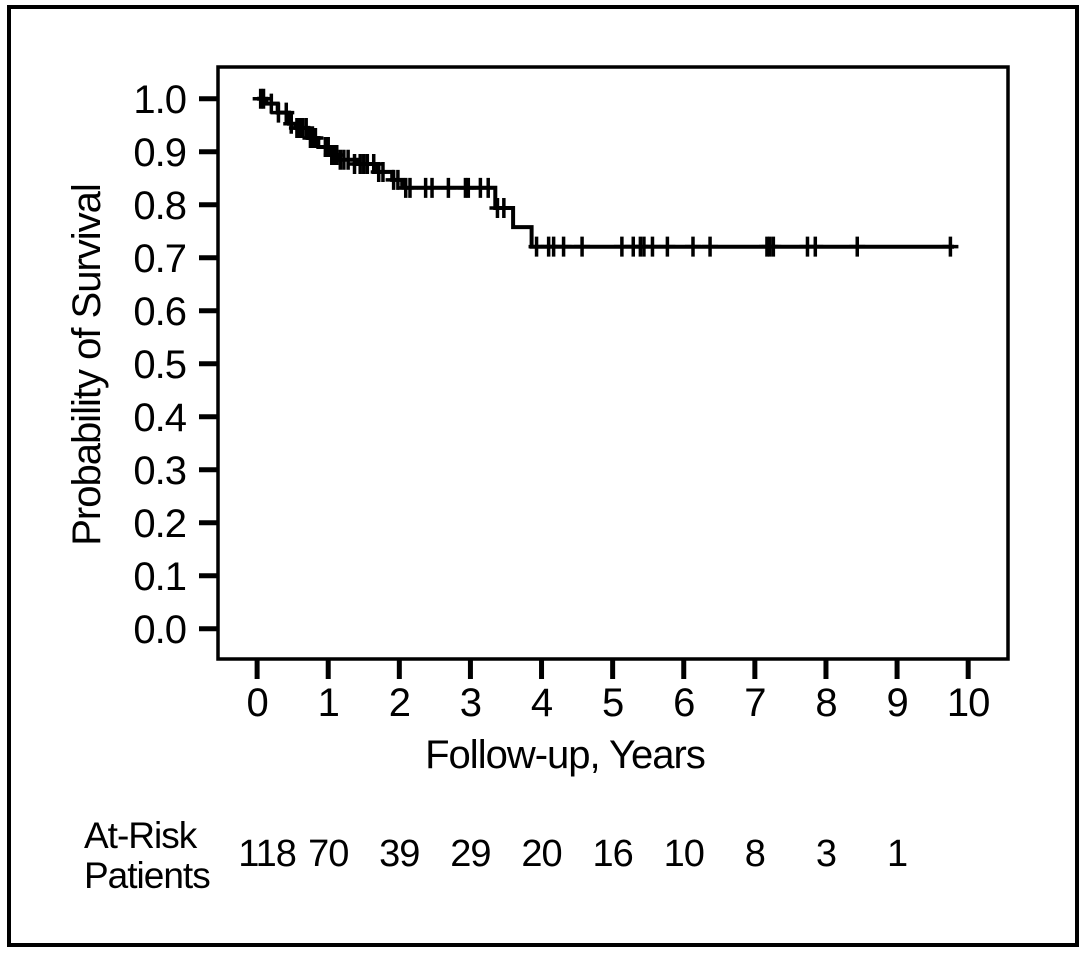 This screenshot has width=1088, height=958. Describe the element at coordinates (573, 854) in the screenshot. I see `at-risk-values: 118 70 39 29 20 16 10 8 3 1` at that location.